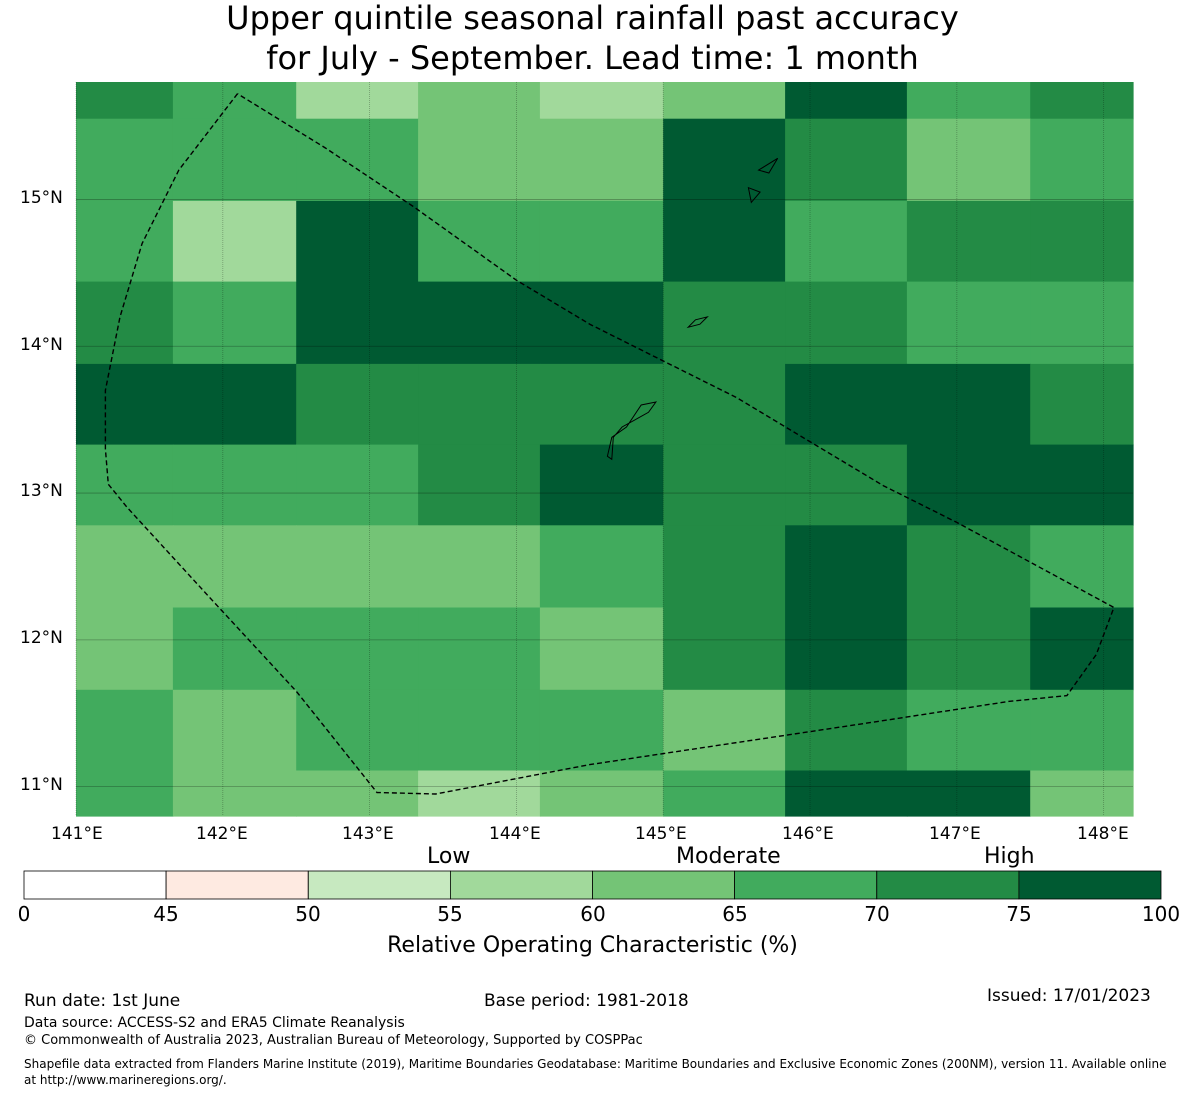 Image resolution: width=1185 pixels, height=1095 pixels. I want to click on cb-tick-70: 70, so click(877, 914).